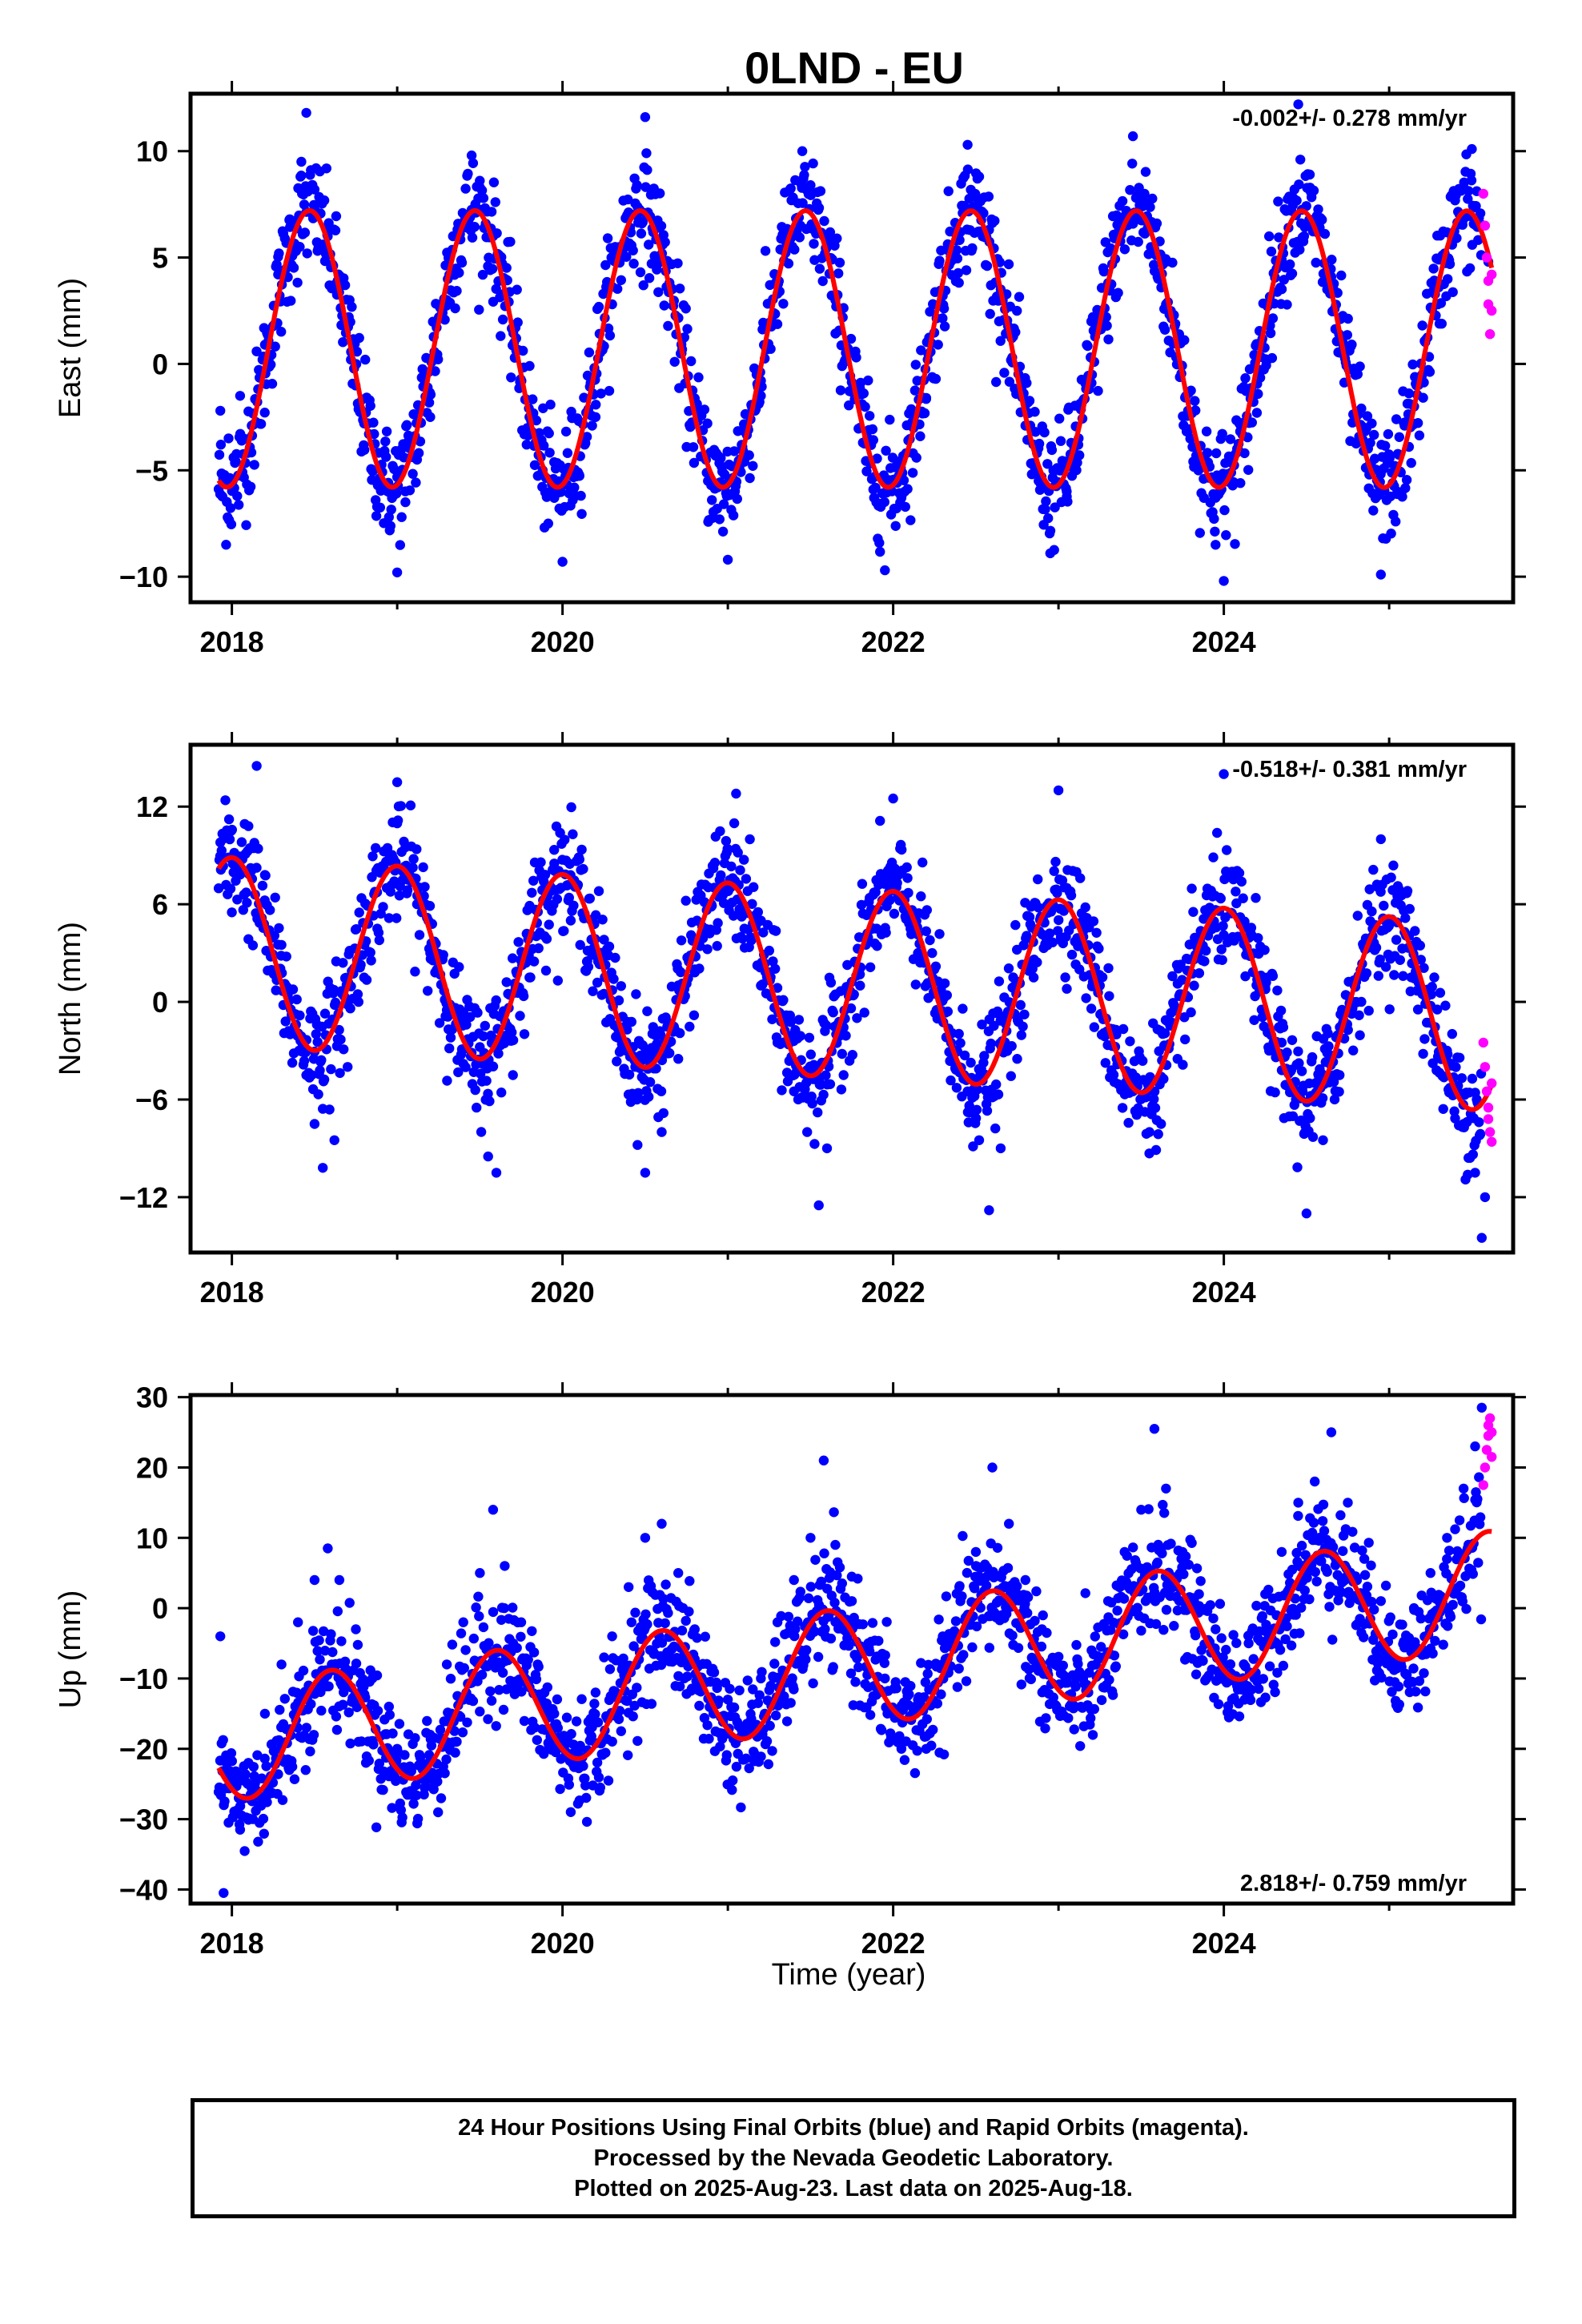 The height and width of the screenshot is (2324, 1582). I want to click on north-x-tick-label: 2022, so click(894, 1292).